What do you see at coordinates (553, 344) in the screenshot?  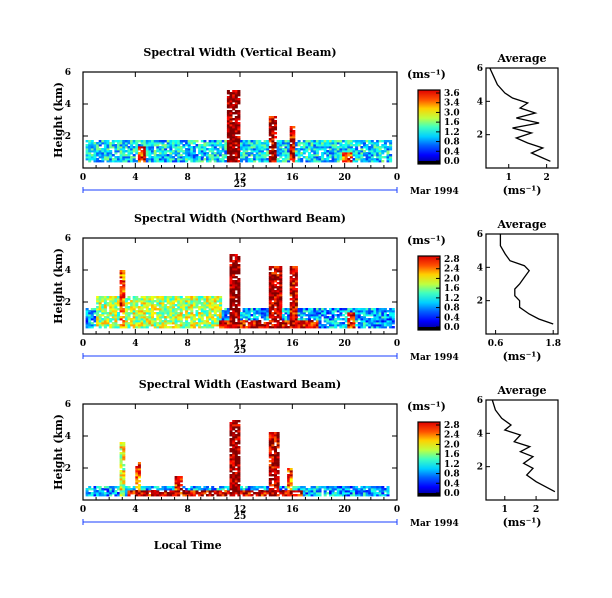 I see `average-x-tick-label: 1.8` at bounding box center [553, 344].